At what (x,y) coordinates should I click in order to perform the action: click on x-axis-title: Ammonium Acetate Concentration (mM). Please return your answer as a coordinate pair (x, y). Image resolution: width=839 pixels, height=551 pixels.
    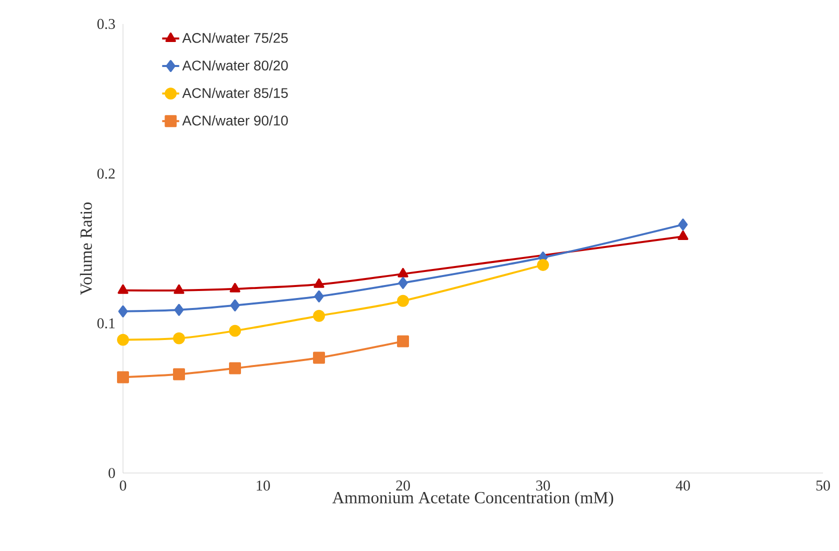
    Looking at the image, I should click on (473, 499).